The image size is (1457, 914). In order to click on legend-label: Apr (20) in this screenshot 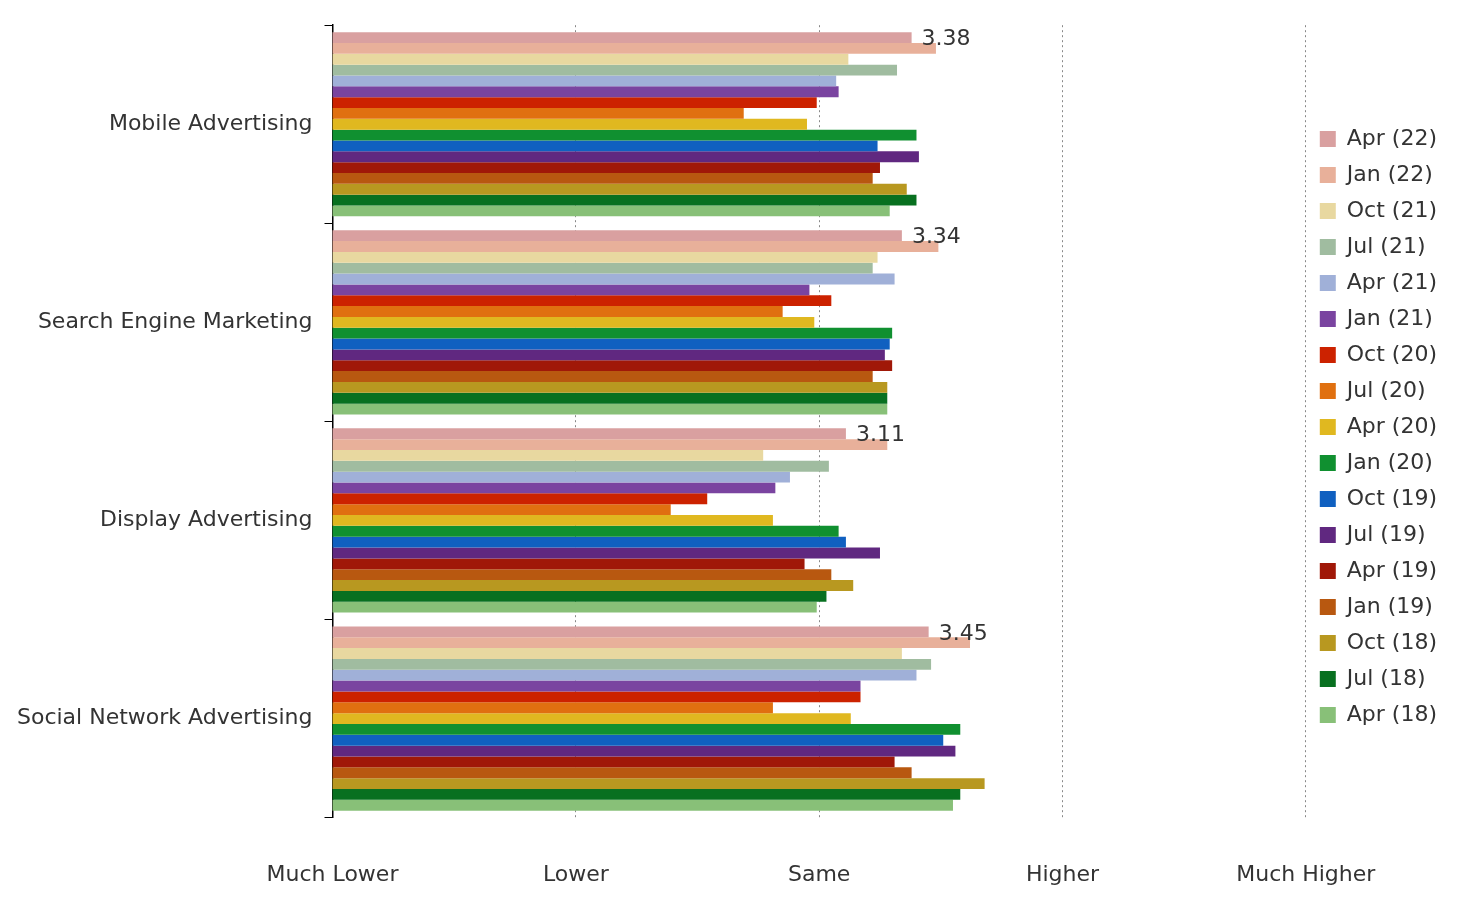, I will do `click(1392, 425)`.